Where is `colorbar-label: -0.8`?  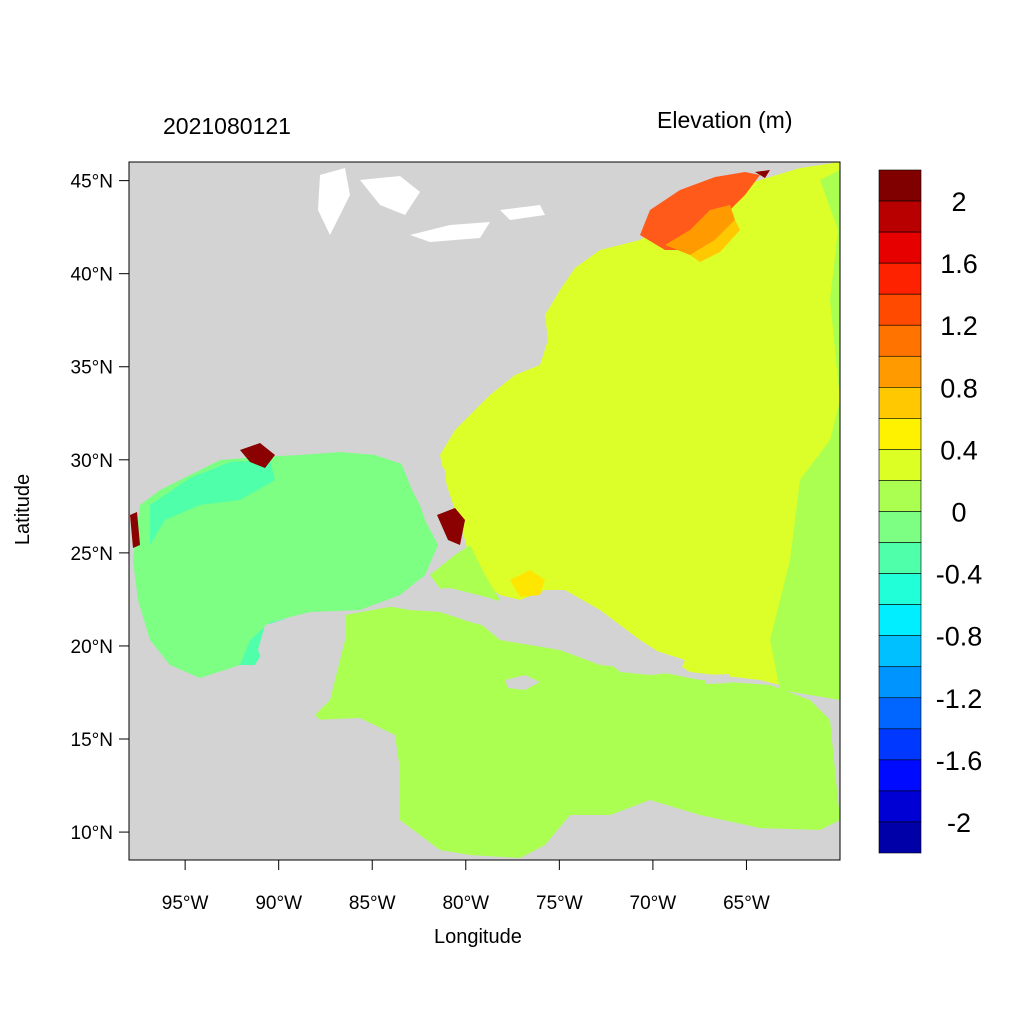 colorbar-label: -0.8 is located at coordinates (959, 637).